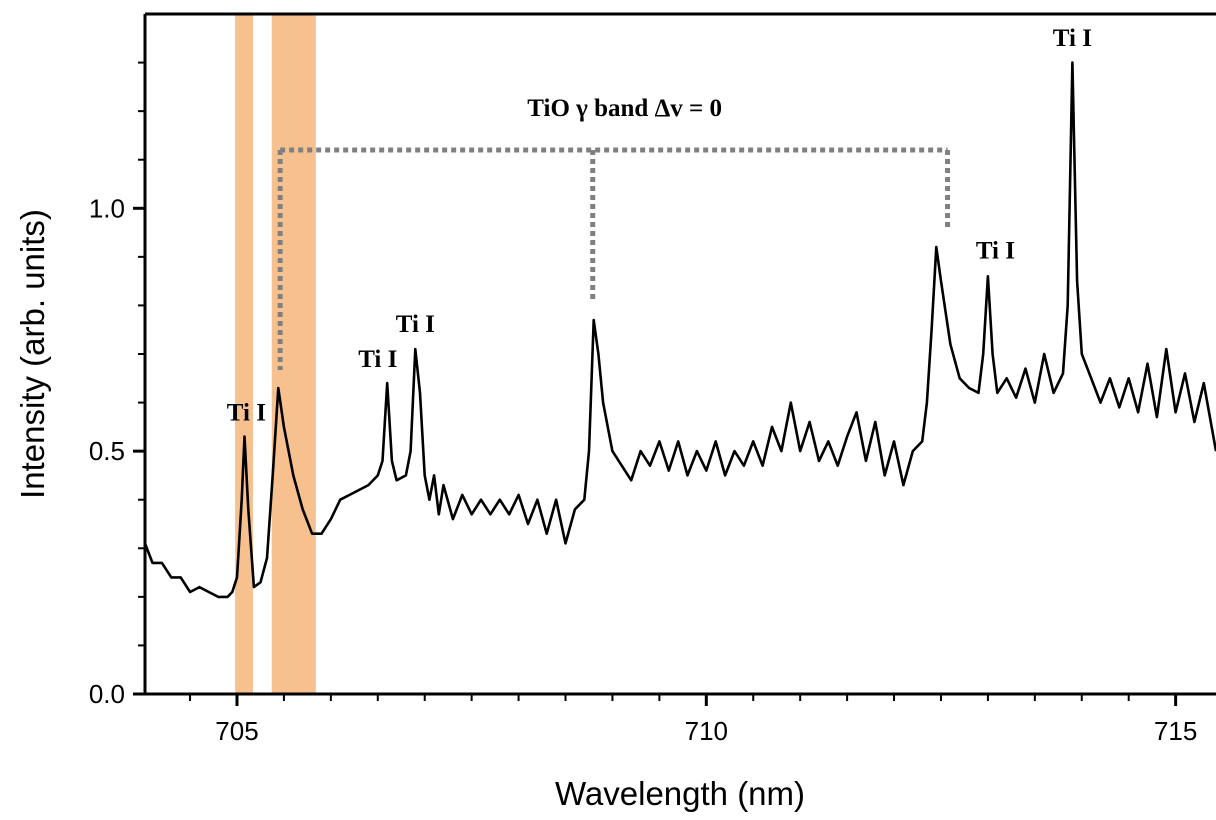 This screenshot has width=1216, height=820. Describe the element at coordinates (107, 208) in the screenshot. I see `y-tick-label: 1.0` at that location.